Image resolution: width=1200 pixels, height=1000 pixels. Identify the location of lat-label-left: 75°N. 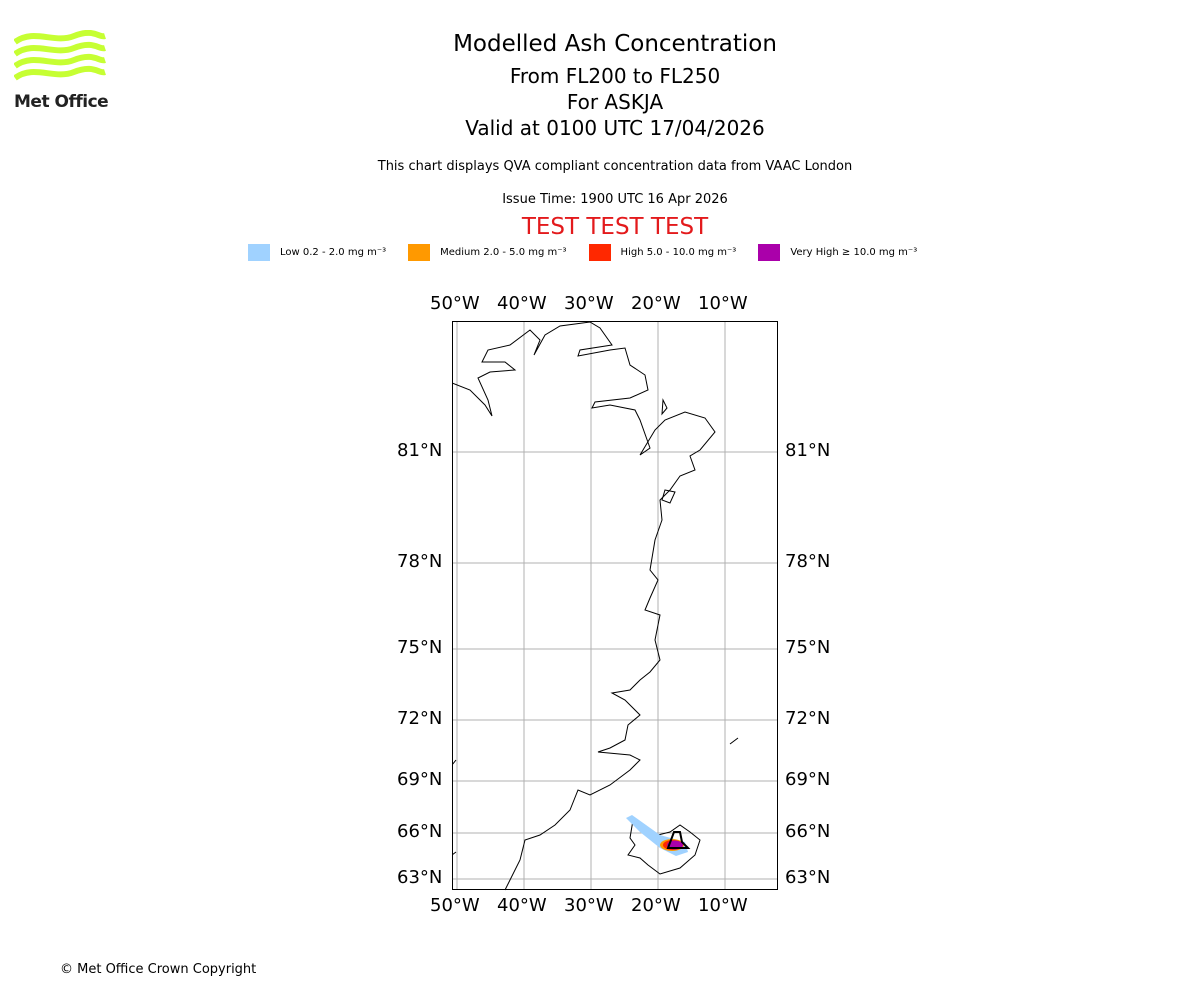
(420, 647).